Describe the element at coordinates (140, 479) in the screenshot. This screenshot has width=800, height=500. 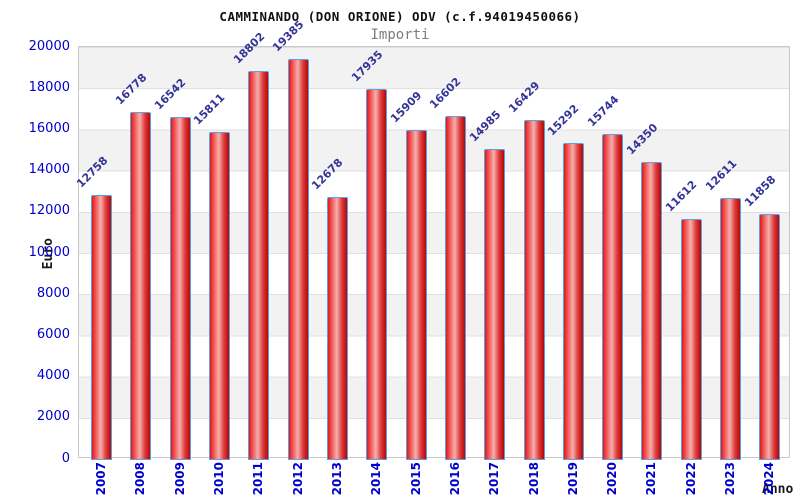
I see `x-tick-label: 2008` at that location.